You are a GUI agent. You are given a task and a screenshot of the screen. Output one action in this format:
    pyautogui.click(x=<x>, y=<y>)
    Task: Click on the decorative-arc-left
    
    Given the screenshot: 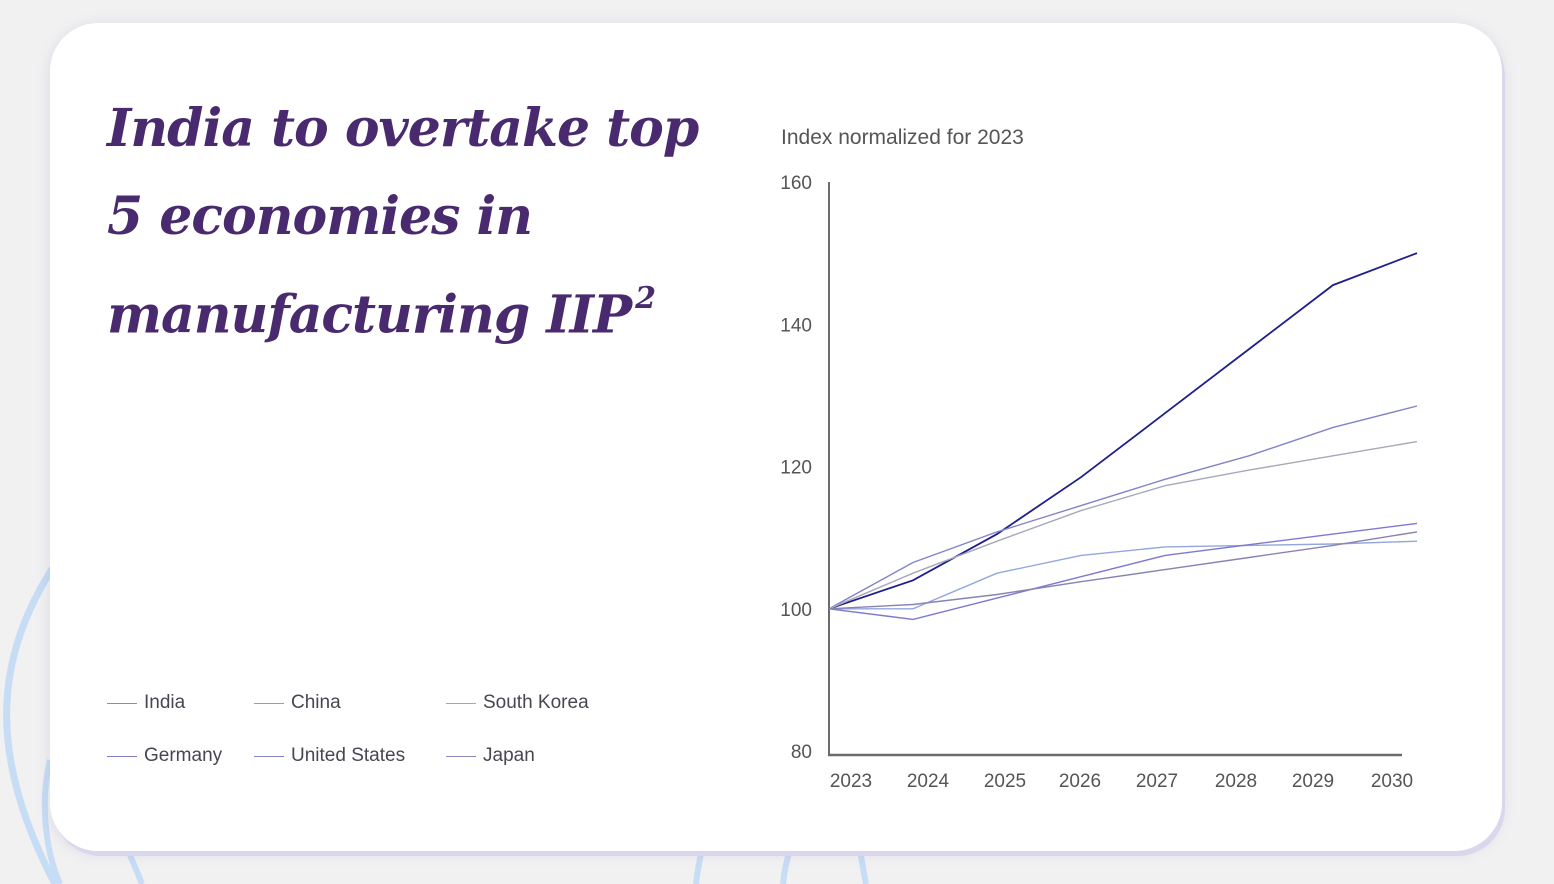 What is the action you would take?
    pyautogui.click(x=32, y=721)
    